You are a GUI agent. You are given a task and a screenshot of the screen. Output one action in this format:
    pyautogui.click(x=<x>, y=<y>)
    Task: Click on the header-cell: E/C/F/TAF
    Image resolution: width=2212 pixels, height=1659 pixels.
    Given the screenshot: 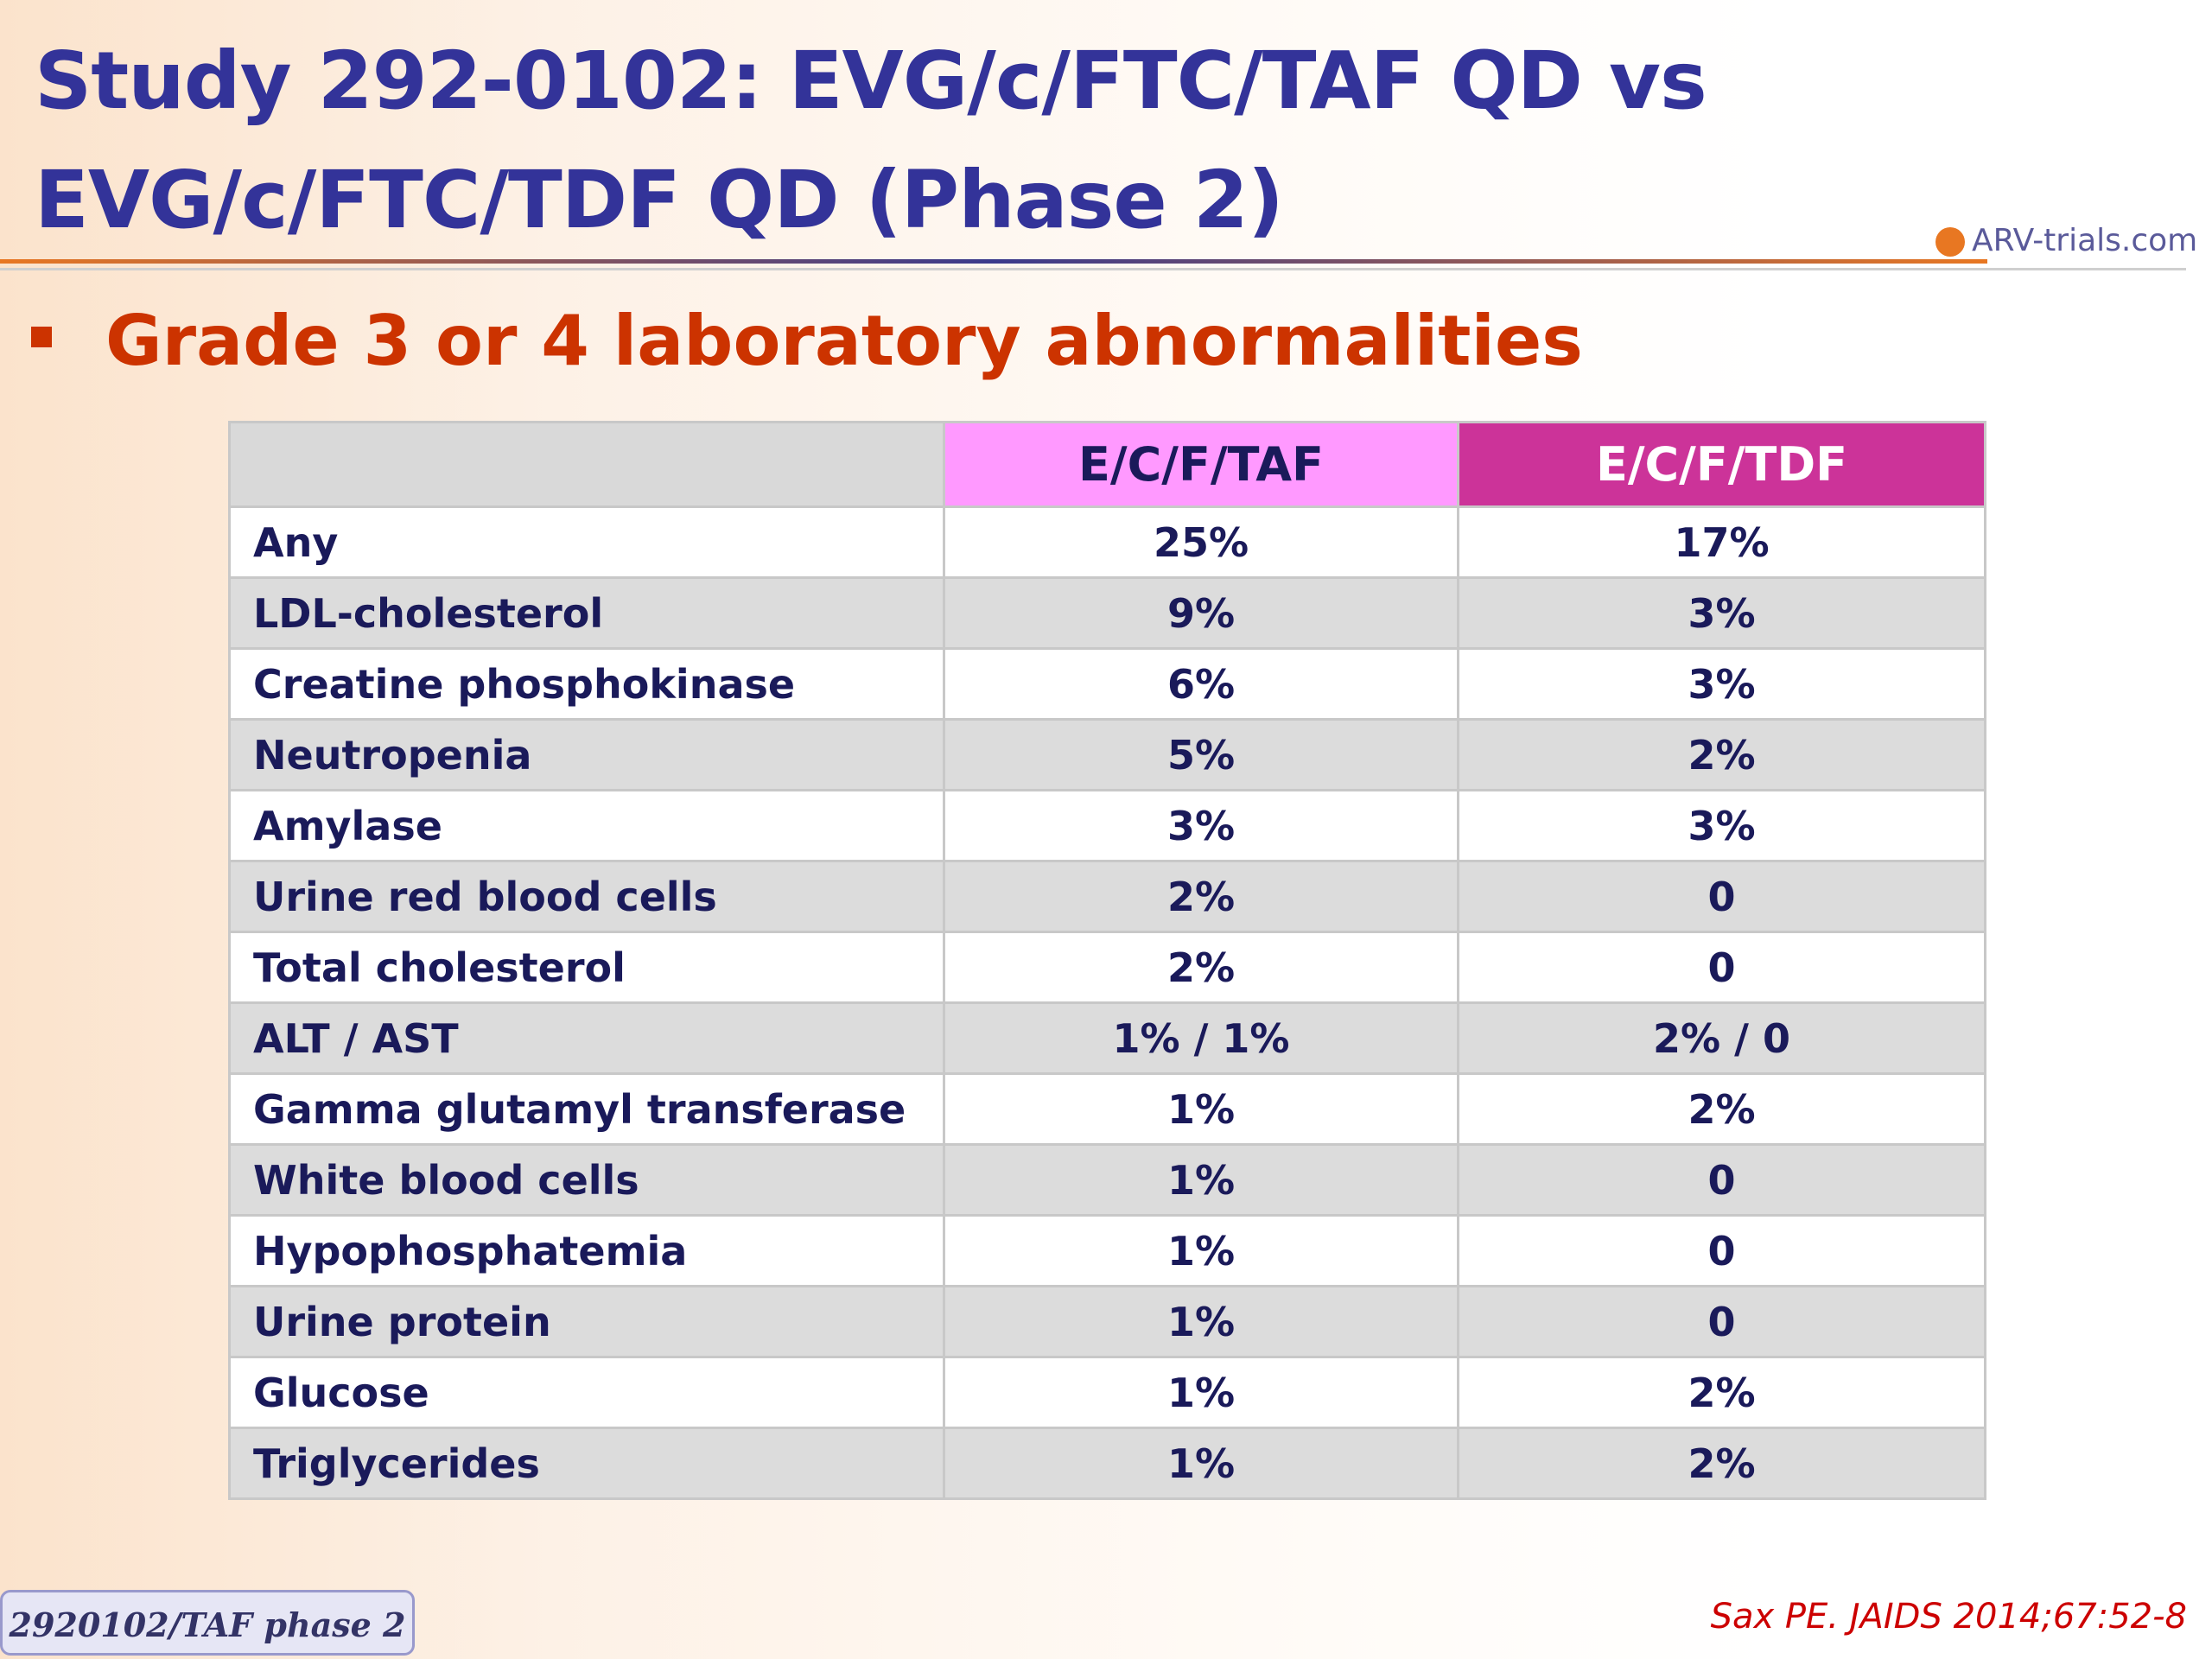 What is the action you would take?
    pyautogui.click(x=1201, y=464)
    